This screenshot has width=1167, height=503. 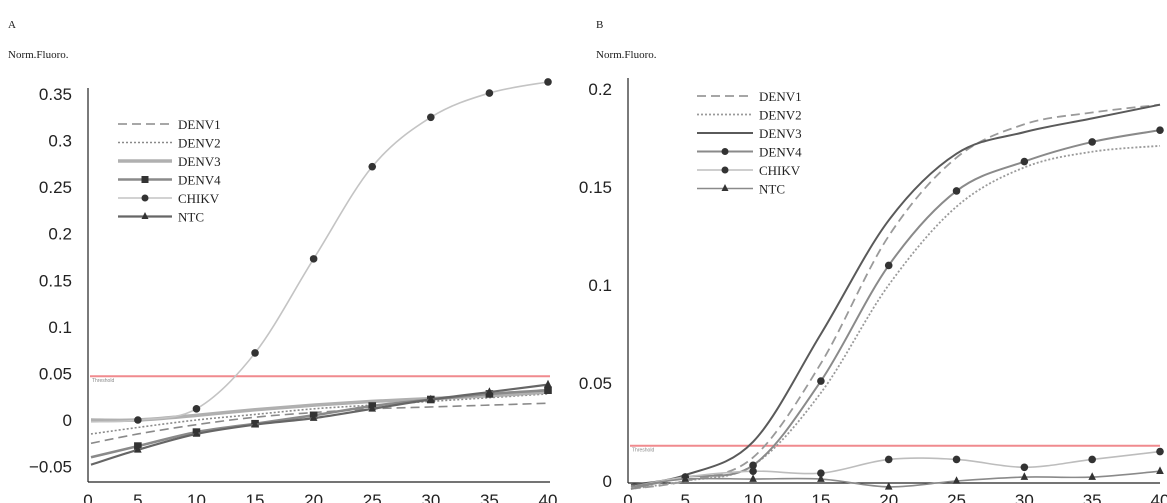 What do you see at coordinates (103, 381) in the screenshot?
I see `panel-a-threshold-label: Threshold` at bounding box center [103, 381].